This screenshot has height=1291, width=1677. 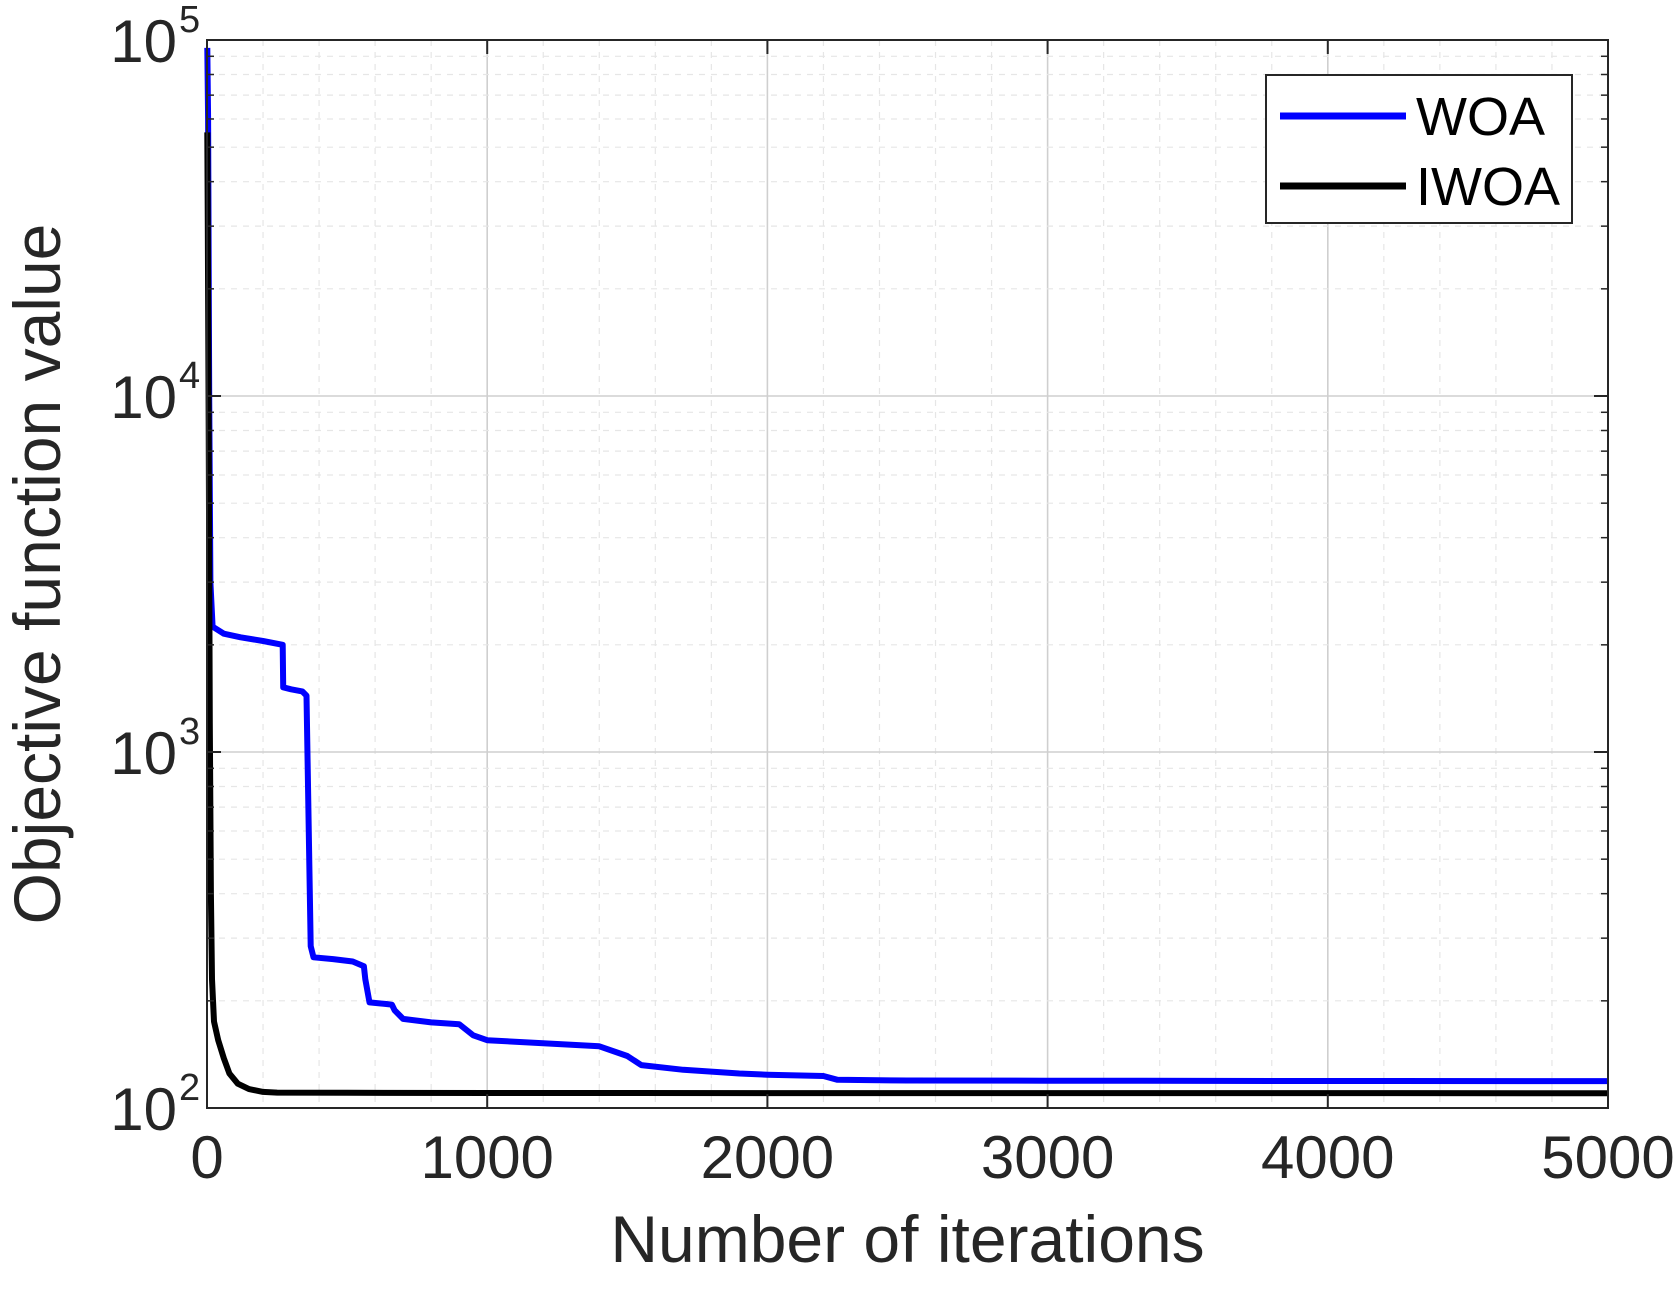 I want to click on x-tick-label: 4000, so click(x=1327, y=1157).